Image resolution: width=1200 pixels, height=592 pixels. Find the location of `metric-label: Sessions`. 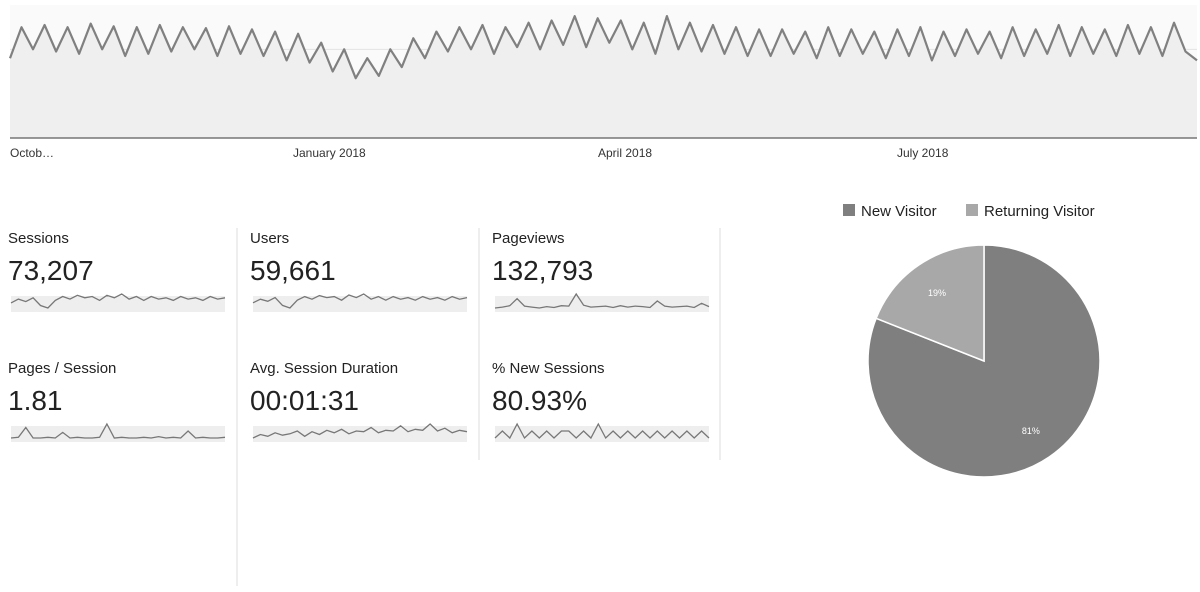

metric-label: Sessions is located at coordinates (38, 238).